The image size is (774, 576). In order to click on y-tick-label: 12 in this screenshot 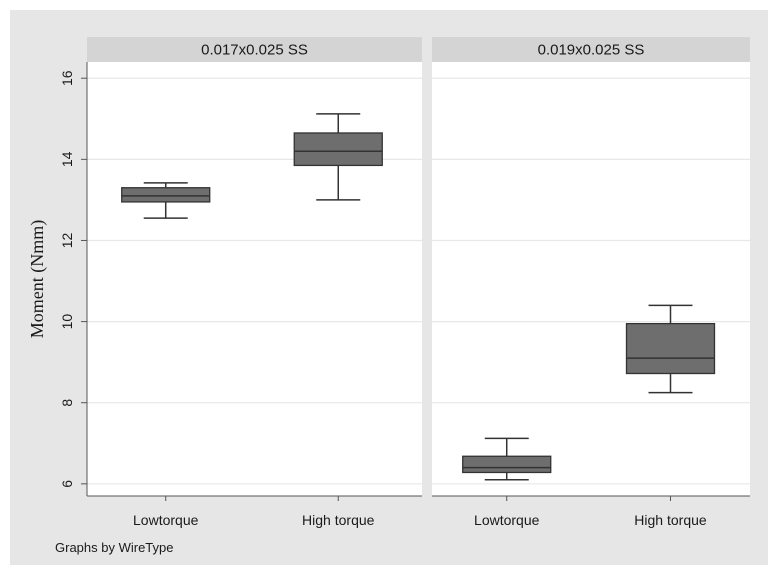, I will do `click(67, 240)`.